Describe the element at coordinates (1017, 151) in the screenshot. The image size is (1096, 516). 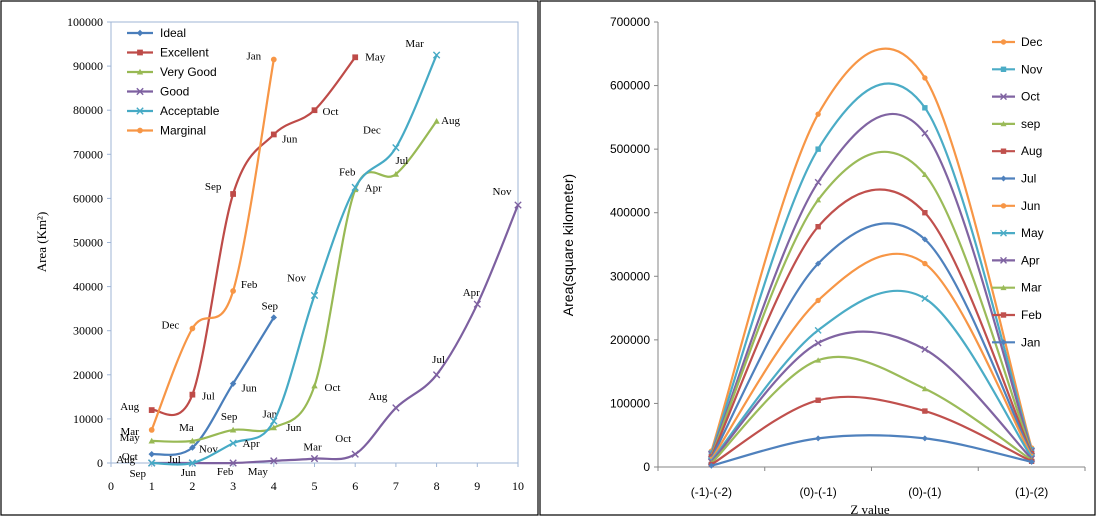
I see `legend-item: Aug` at that location.